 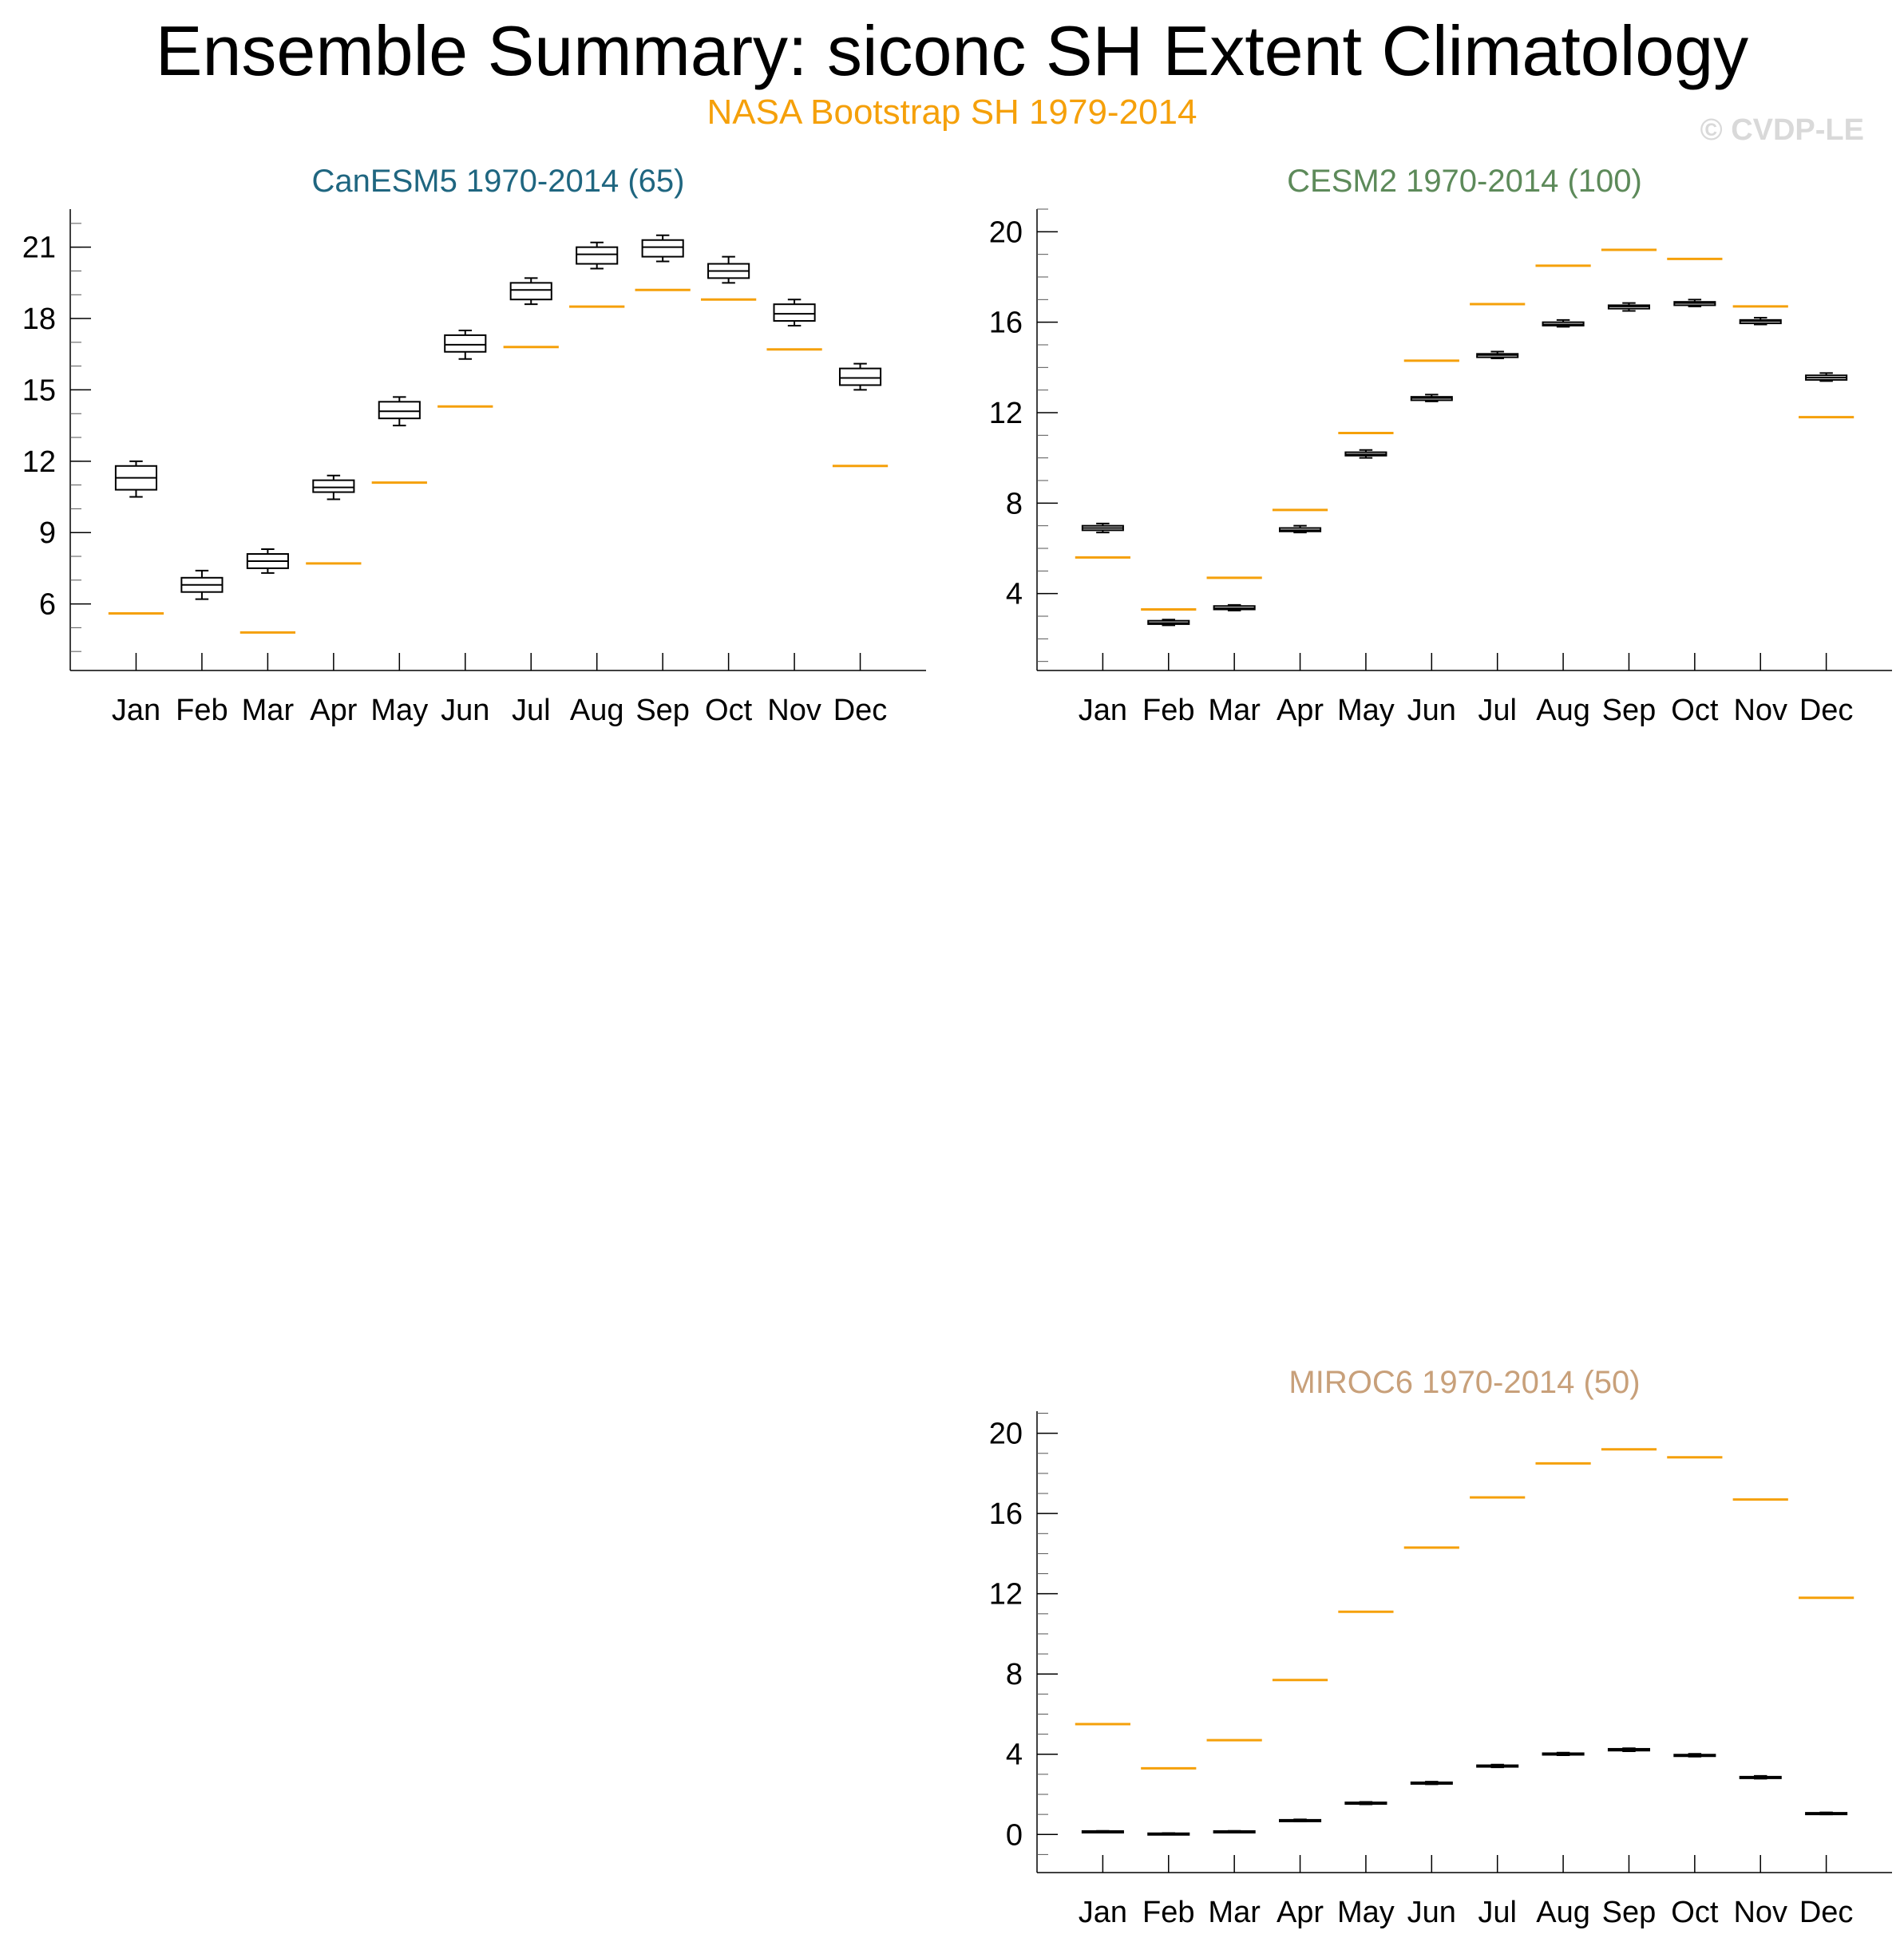 What do you see at coordinates (1782, 130) in the screenshot?
I see `watermark: © CVDP-LE` at bounding box center [1782, 130].